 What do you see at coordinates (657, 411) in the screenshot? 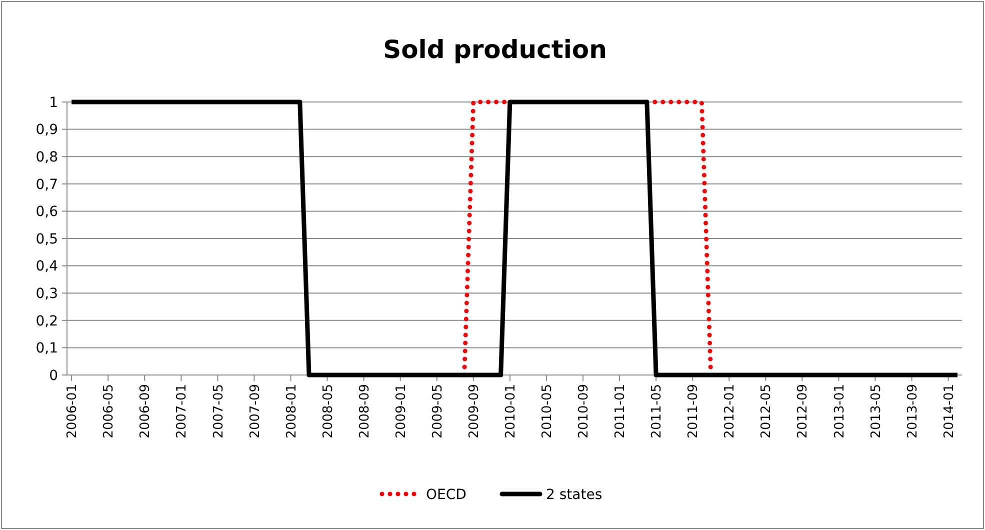
I see `x-tick-label: 2011-05` at bounding box center [657, 411].